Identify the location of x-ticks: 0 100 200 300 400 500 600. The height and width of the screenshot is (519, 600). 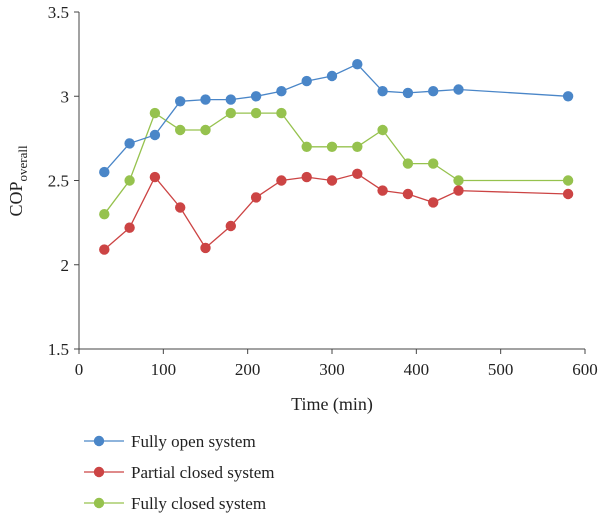
(336, 364).